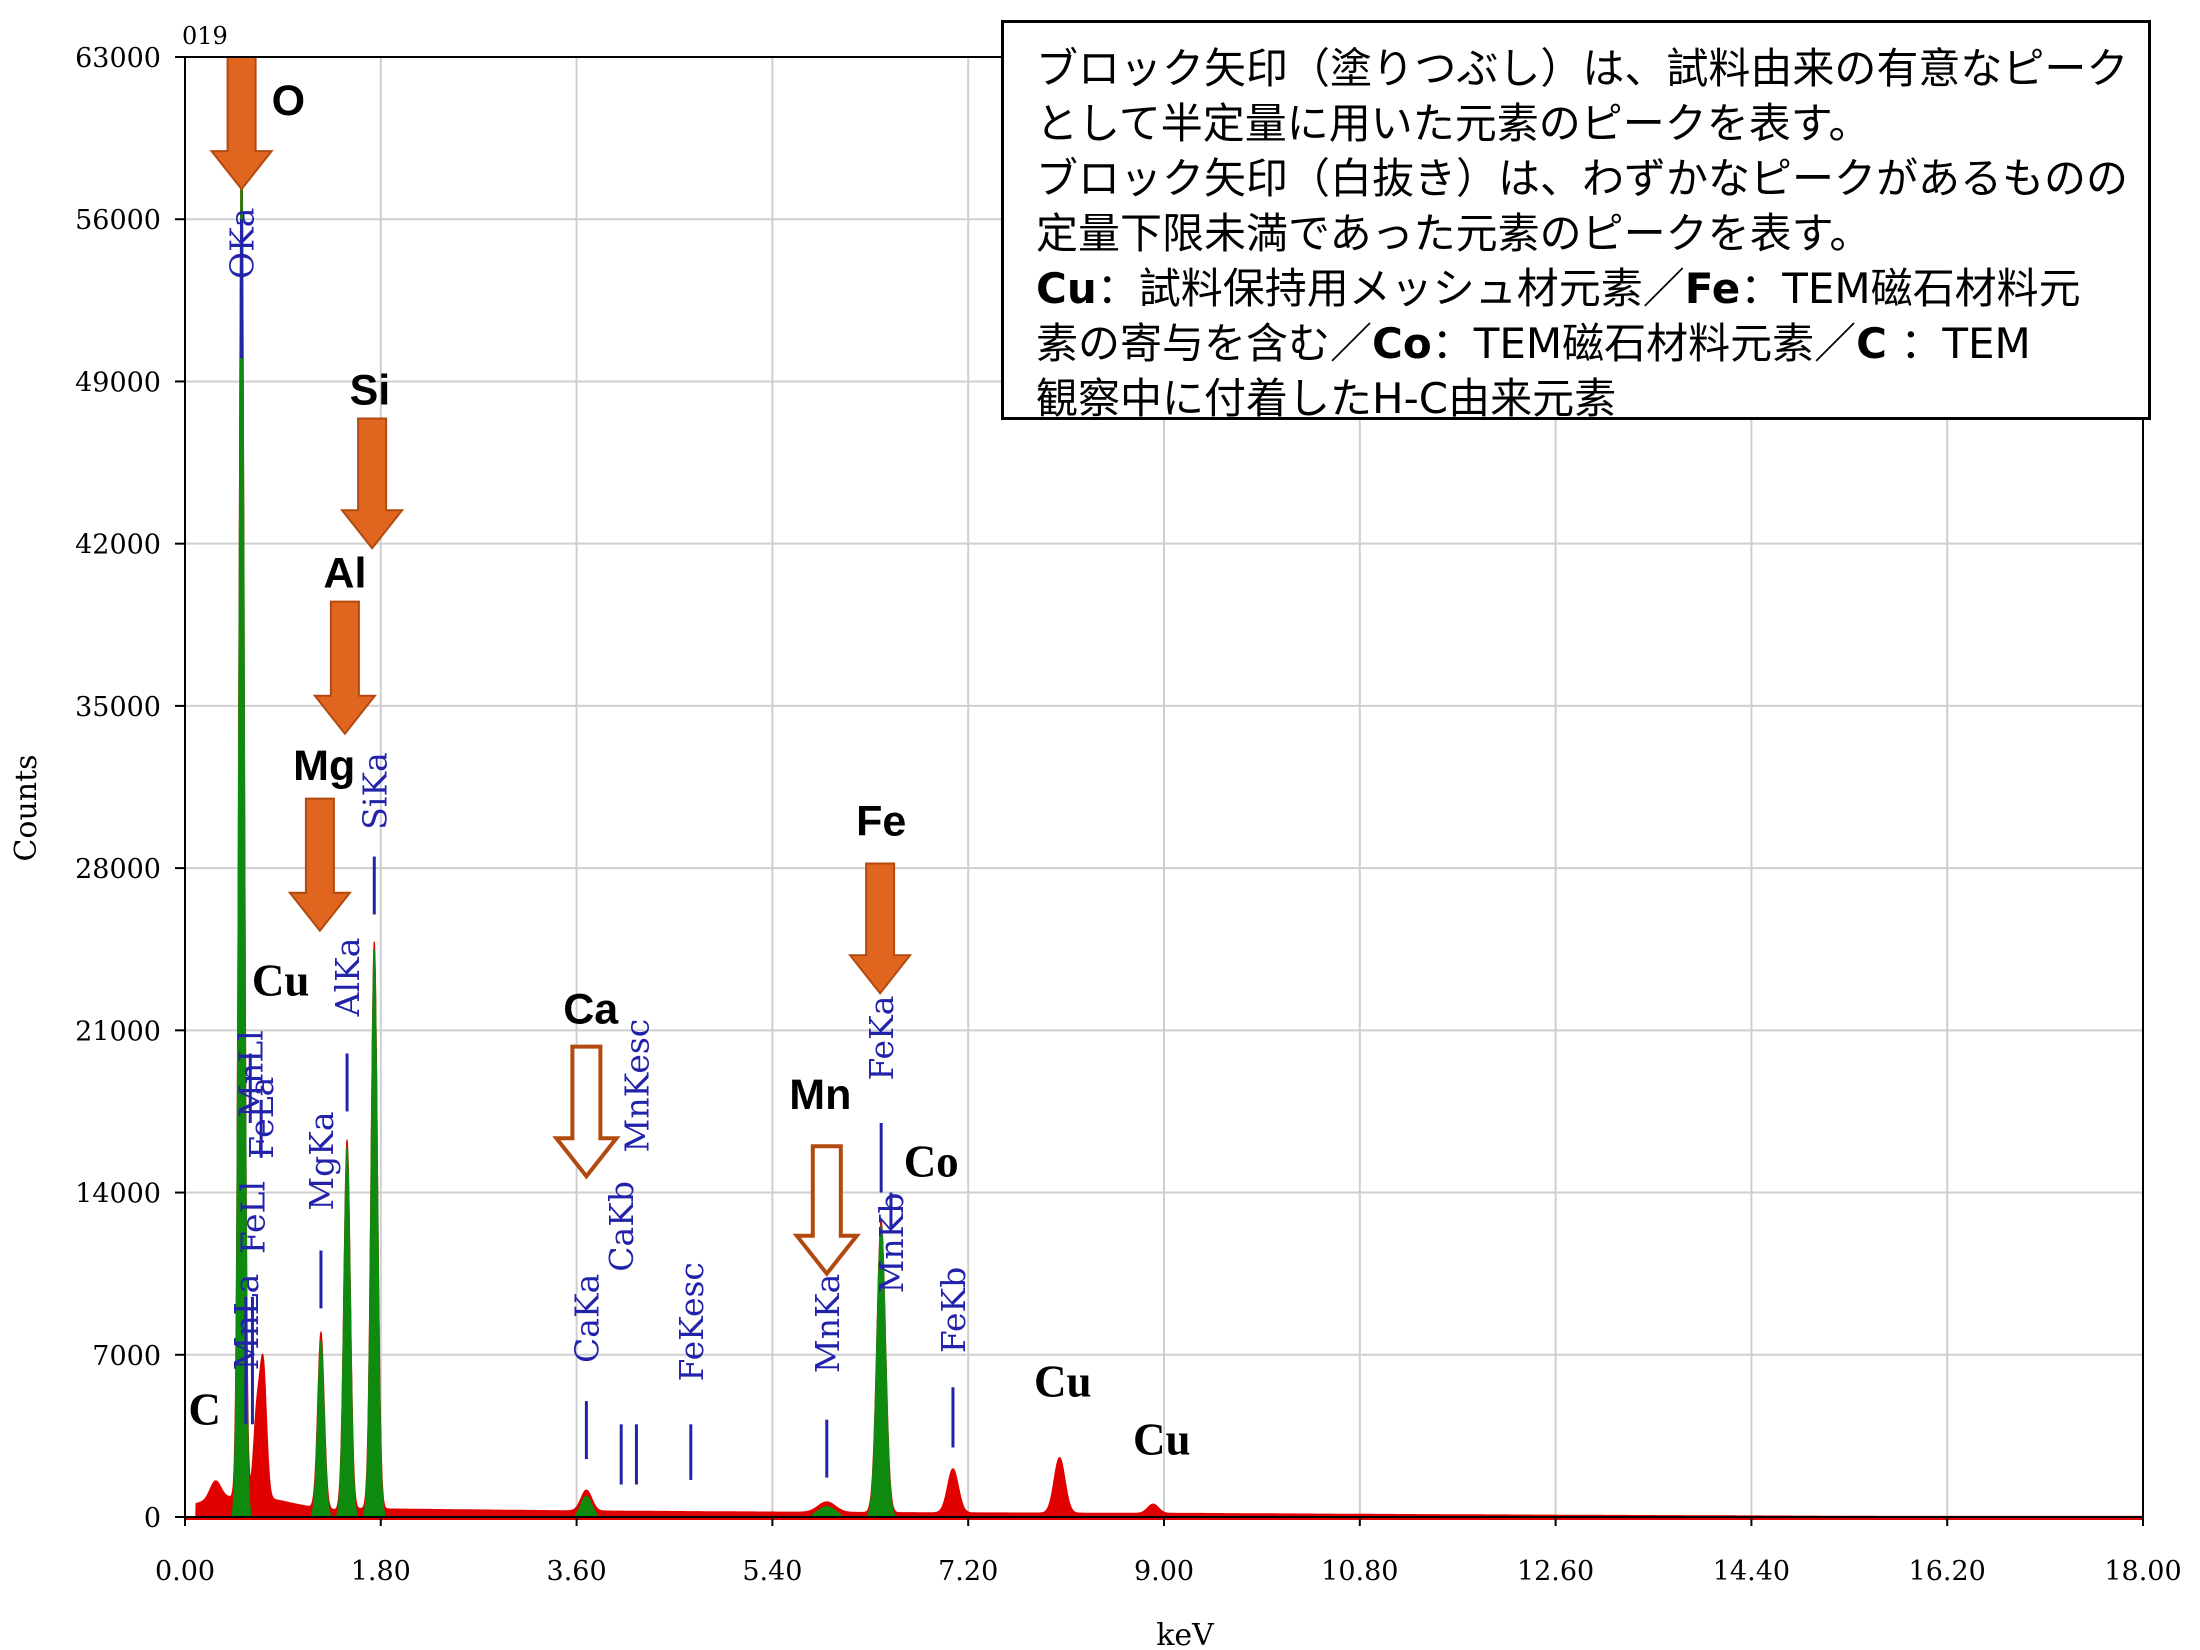 The image size is (2200, 1650). Describe the element at coordinates (347, 978) in the screenshot. I see `peak-label: AlKa` at that location.